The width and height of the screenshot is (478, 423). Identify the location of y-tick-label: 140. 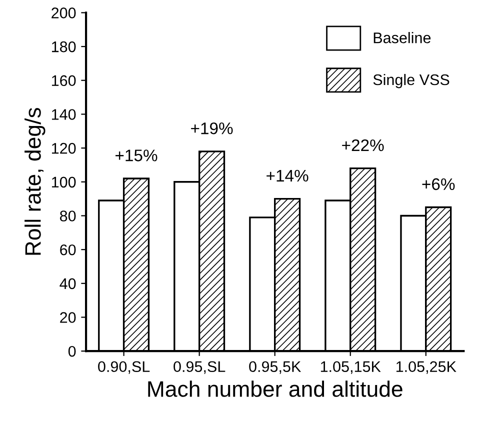
(64, 114).